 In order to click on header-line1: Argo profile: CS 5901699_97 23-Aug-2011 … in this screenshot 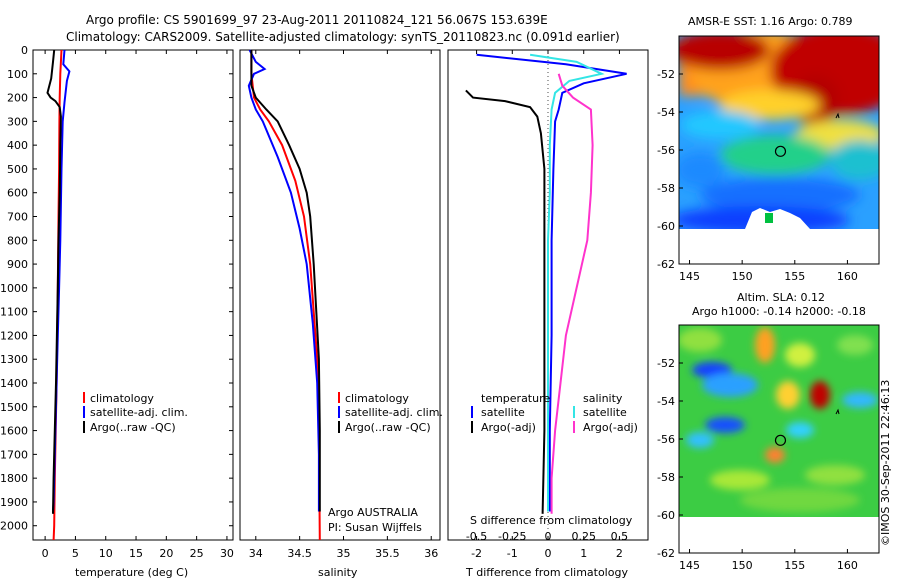, I will do `click(317, 20)`.